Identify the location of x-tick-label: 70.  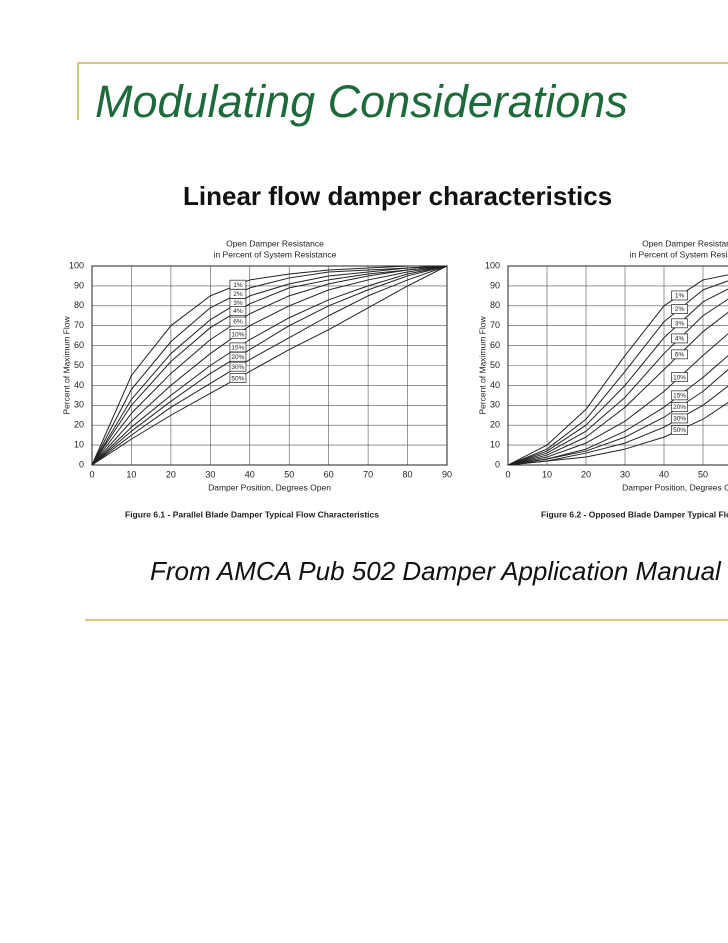
(368, 474).